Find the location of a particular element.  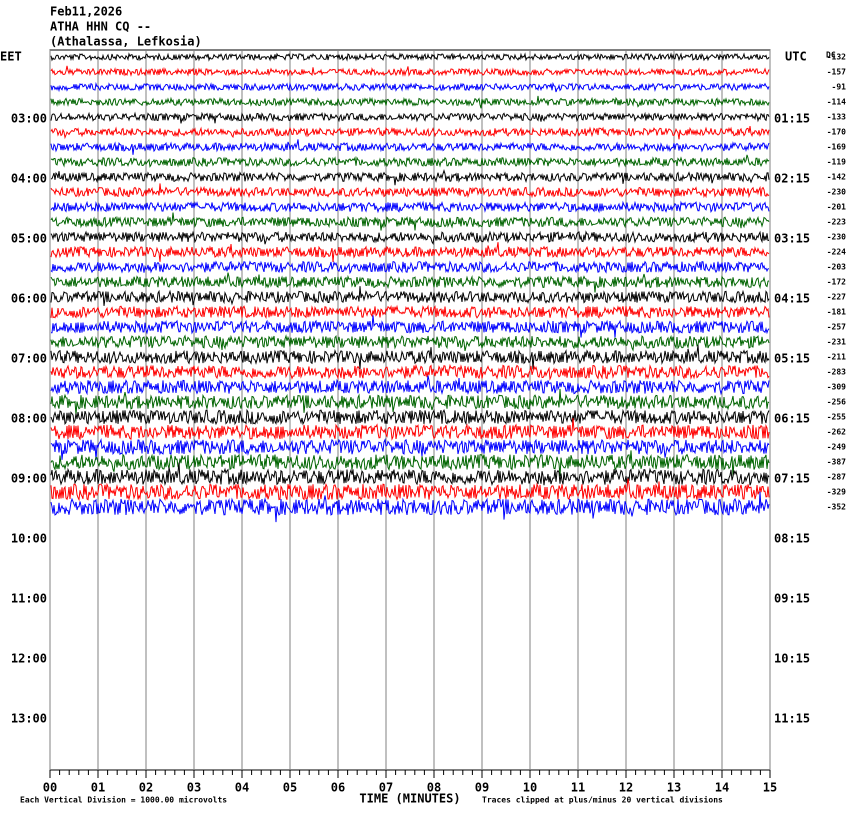

left-zone: EET is located at coordinates (11, 57).